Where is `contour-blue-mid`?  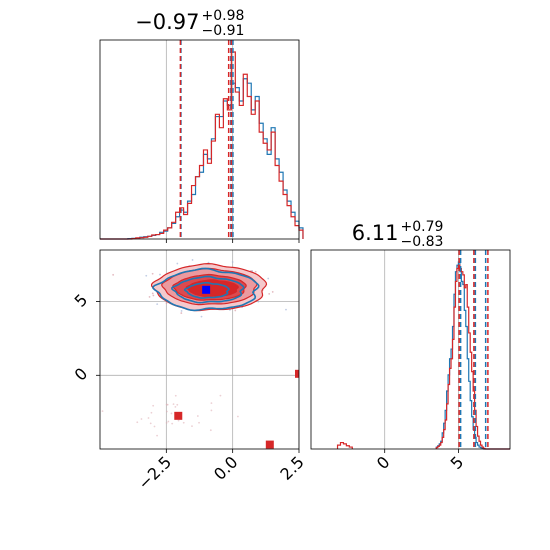
contour-blue-mid is located at coordinates (208, 289).